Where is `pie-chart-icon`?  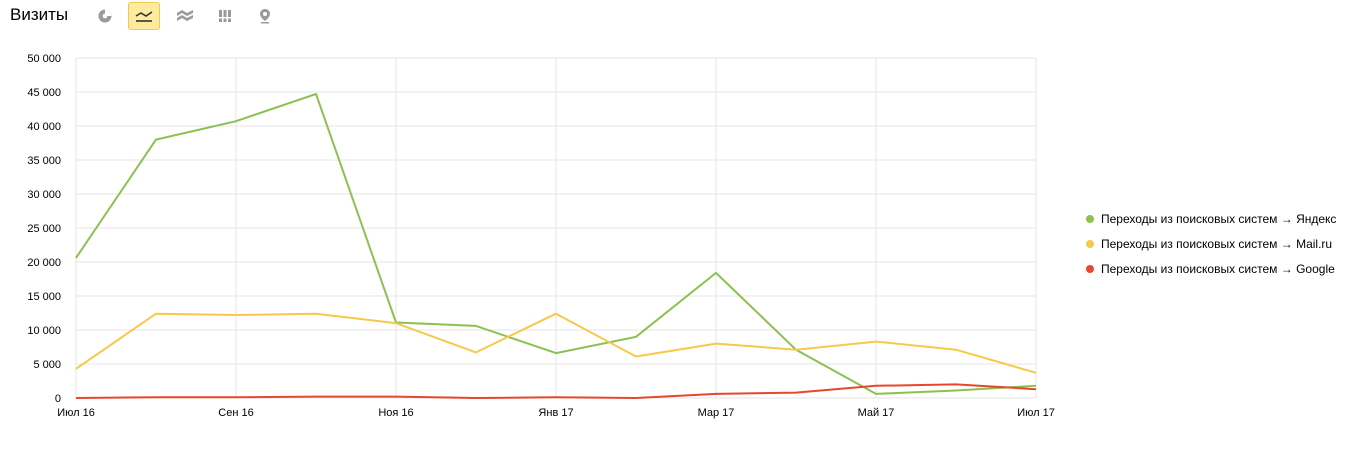
pie-chart-icon is located at coordinates (105, 16).